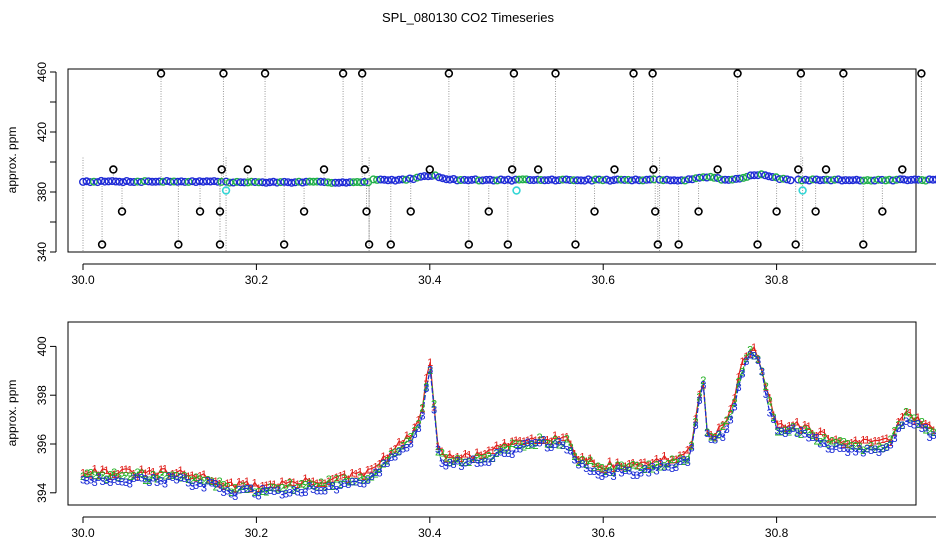  Describe the element at coordinates (42, 346) in the screenshot. I see `bottom-y-tick-label: 400` at that location.